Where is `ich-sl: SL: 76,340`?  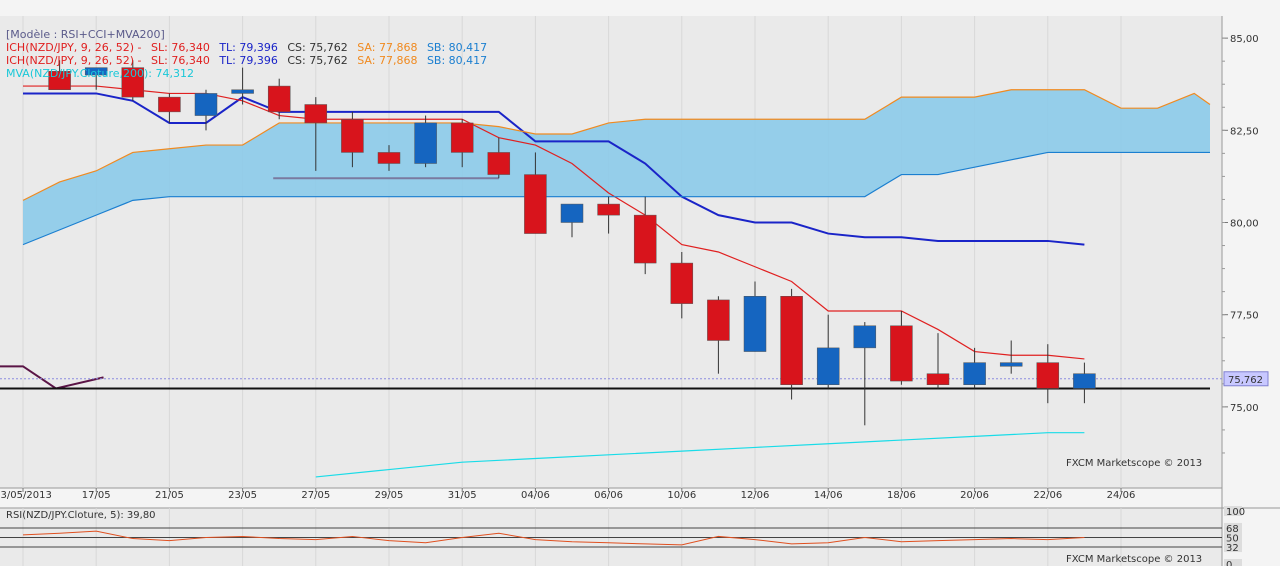 ich-sl: SL: 76,340 is located at coordinates (180, 47).